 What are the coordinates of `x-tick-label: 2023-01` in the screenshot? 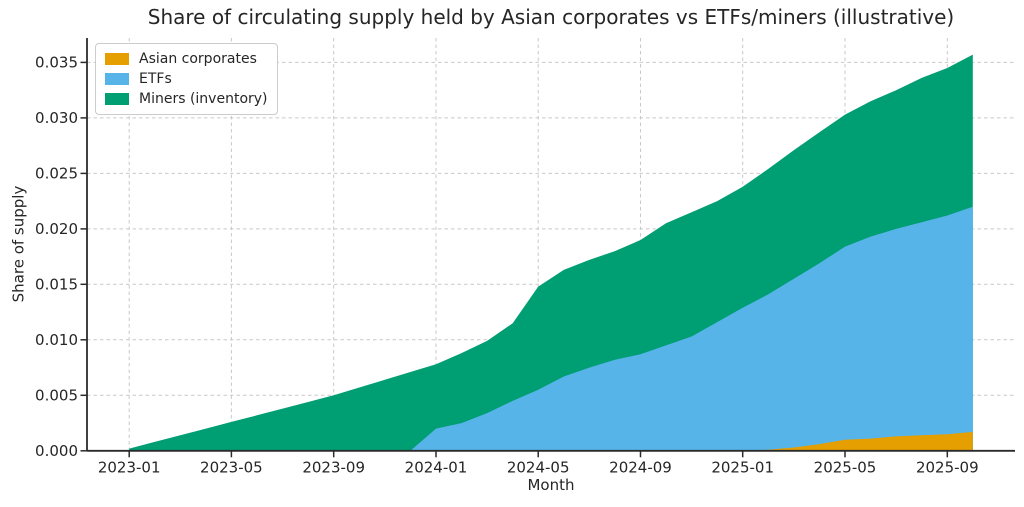 It's located at (129, 467).